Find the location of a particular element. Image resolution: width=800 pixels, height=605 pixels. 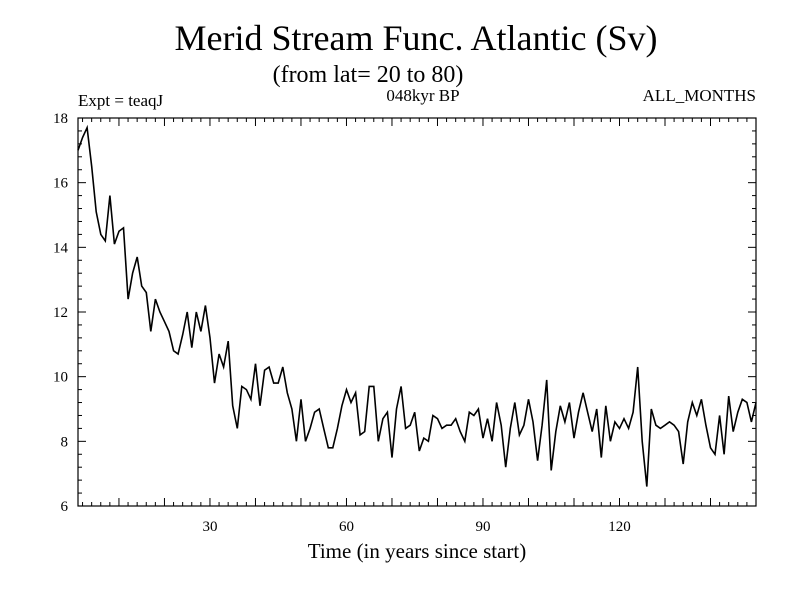

months-label: ALL_MONTHS is located at coordinates (699, 95).